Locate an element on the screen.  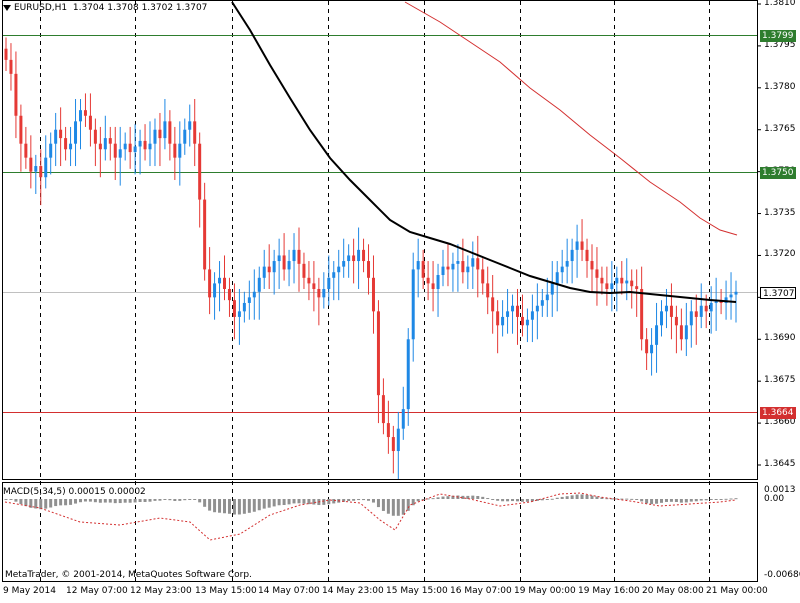
macd-tick-label: 0.00 is located at coordinates (774, 499).